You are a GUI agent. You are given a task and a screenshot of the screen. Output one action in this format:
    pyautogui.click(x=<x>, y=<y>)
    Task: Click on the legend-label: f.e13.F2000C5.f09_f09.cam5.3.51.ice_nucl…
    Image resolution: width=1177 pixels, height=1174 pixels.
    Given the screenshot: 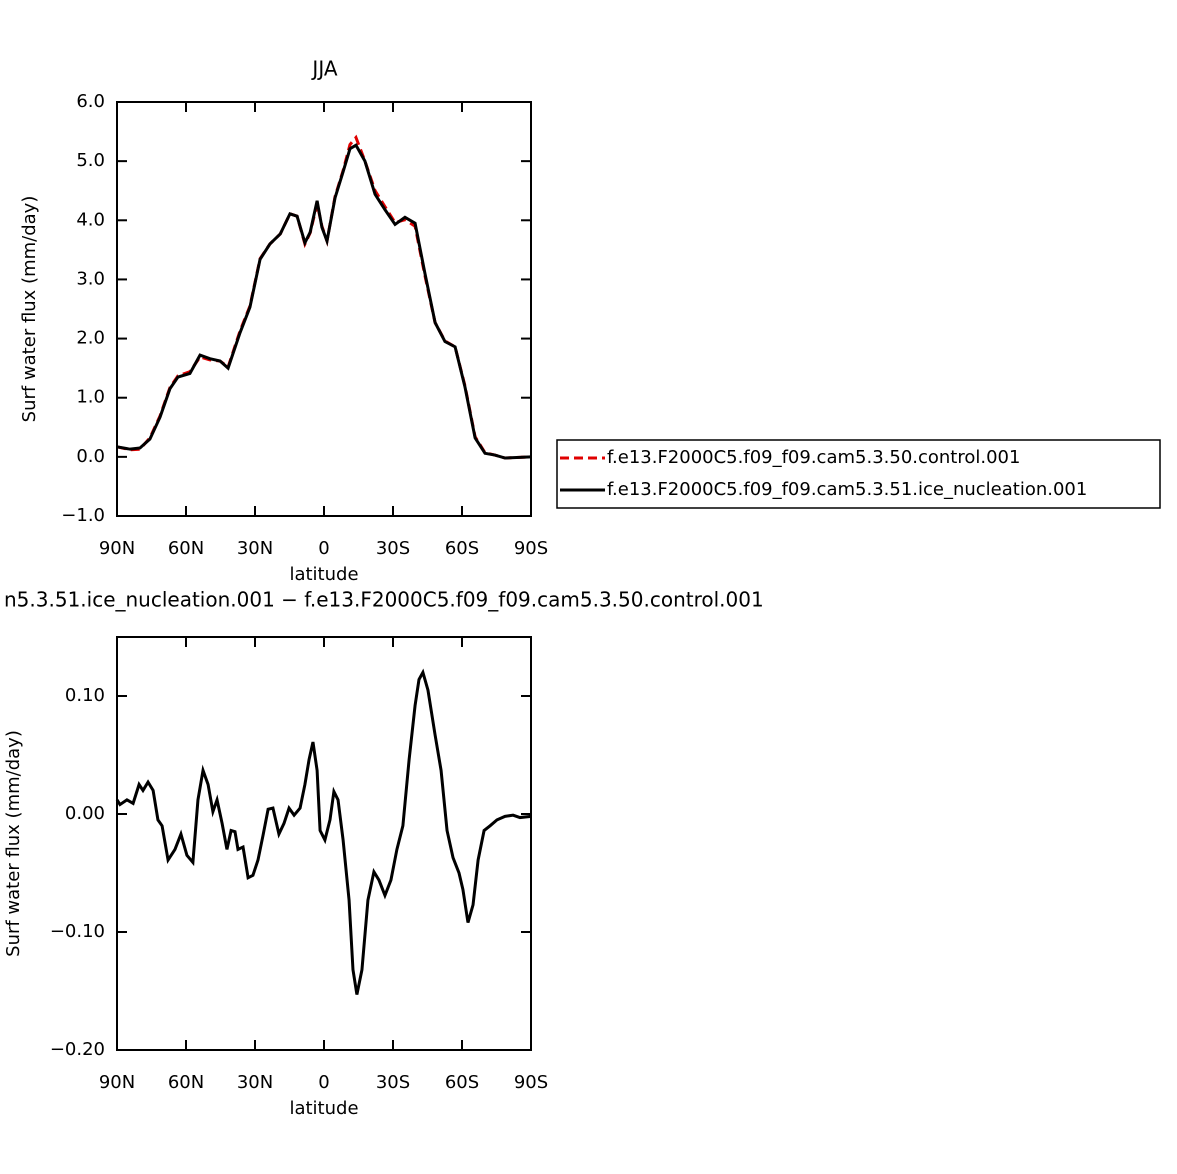 What is the action you would take?
    pyautogui.click(x=847, y=489)
    